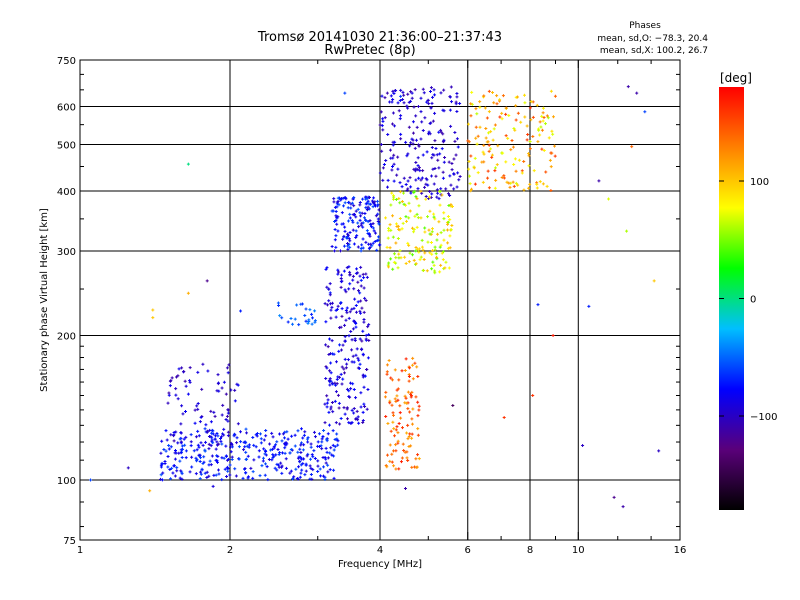 The width and height of the screenshot is (800, 600). I want to click on y-tick-label: 200, so click(66, 337).